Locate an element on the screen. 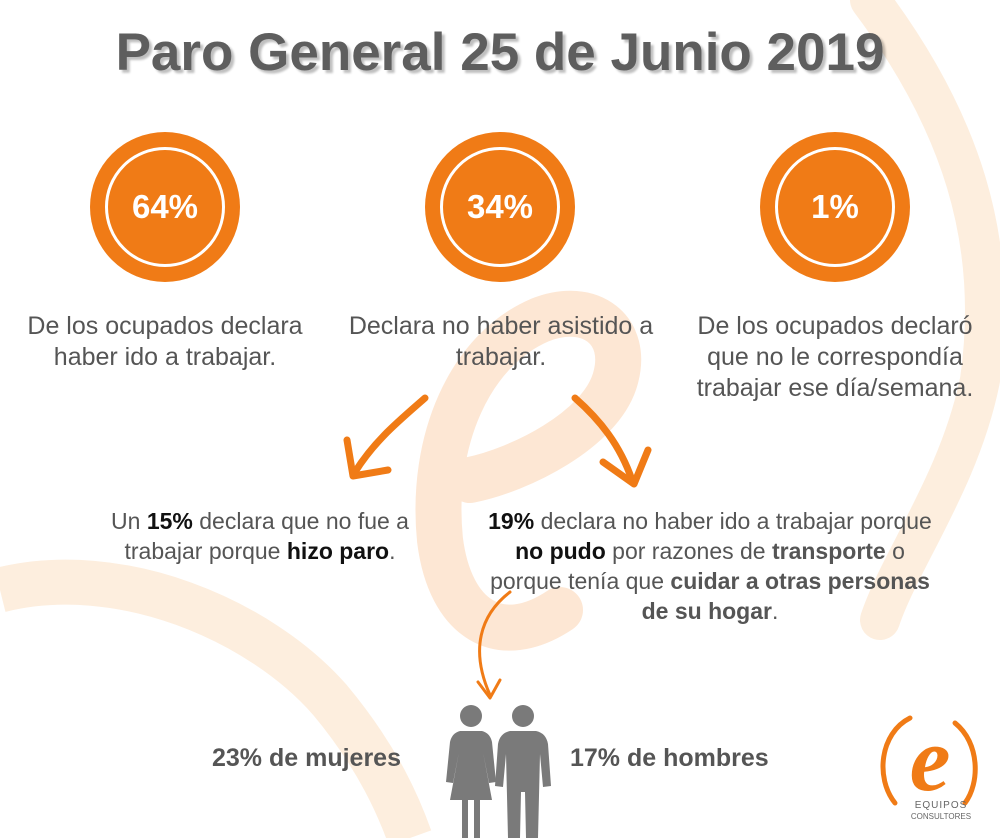 This screenshot has height=838, width=1000. logo-letter: e is located at coordinates (930, 759).